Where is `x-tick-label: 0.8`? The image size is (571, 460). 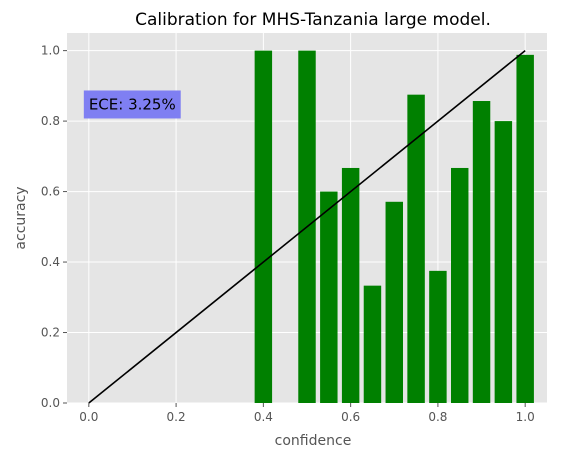
x-tick-label: 0.8 is located at coordinates (437, 417).